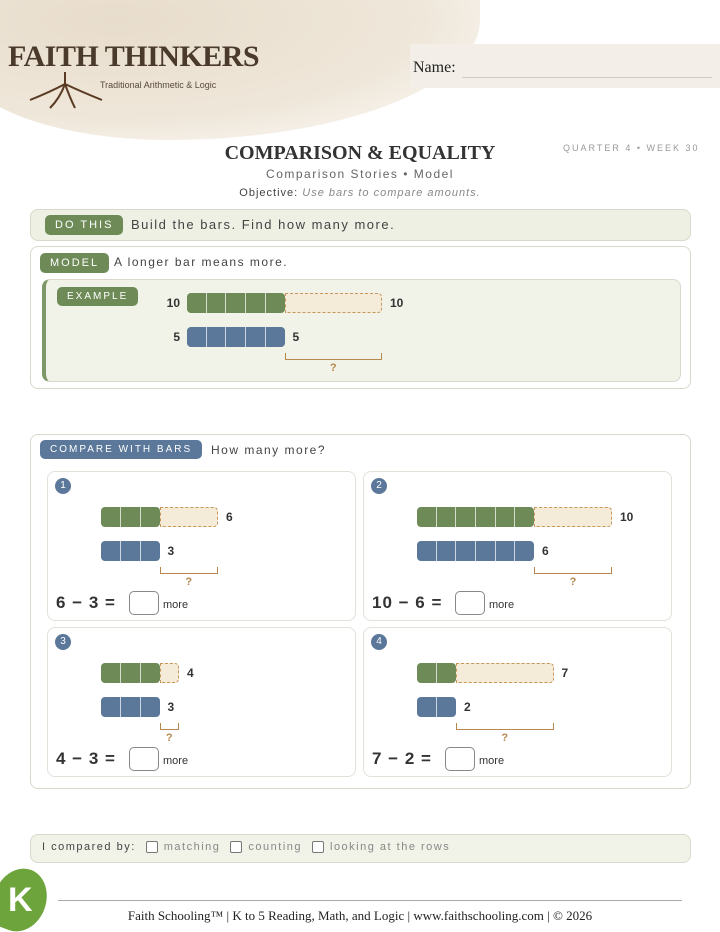  Describe the element at coordinates (75, 263) in the screenshot. I see `model-tag: MODEL` at that location.